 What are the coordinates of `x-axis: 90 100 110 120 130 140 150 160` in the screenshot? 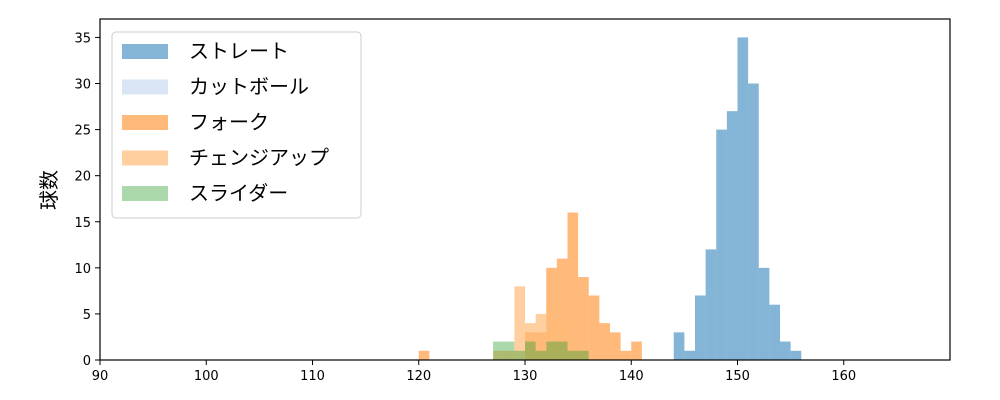 It's located at (474, 372).